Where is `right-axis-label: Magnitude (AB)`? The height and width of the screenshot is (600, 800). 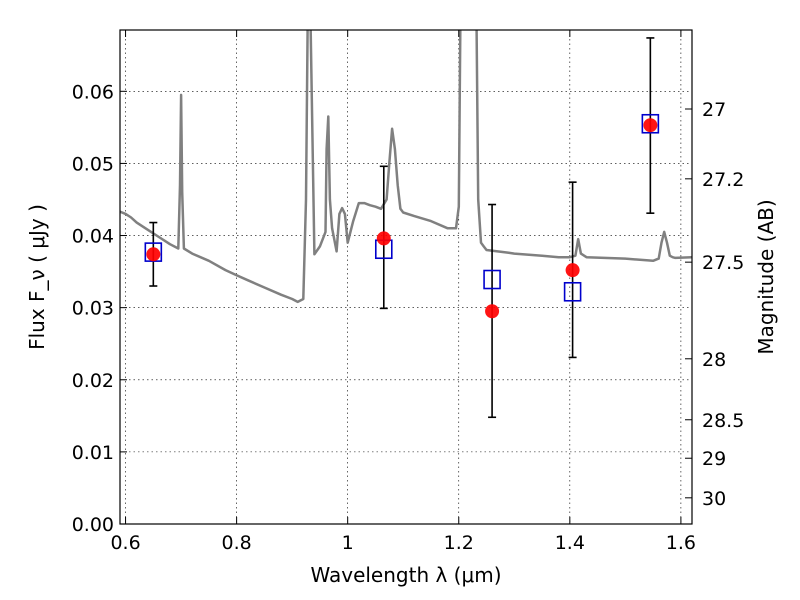
right-axis-label: Magnitude (AB) is located at coordinates (766, 276).